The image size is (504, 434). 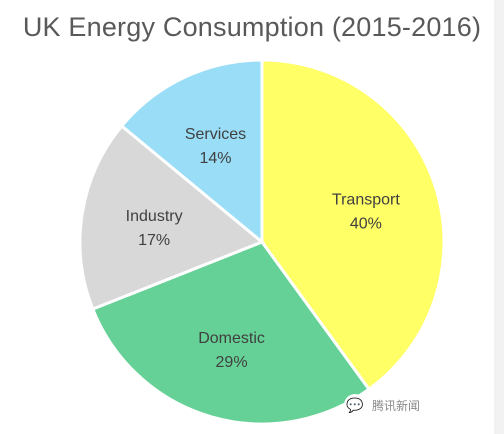 What do you see at coordinates (191, 152) in the screenshot?
I see `pie-slice-services` at bounding box center [191, 152].